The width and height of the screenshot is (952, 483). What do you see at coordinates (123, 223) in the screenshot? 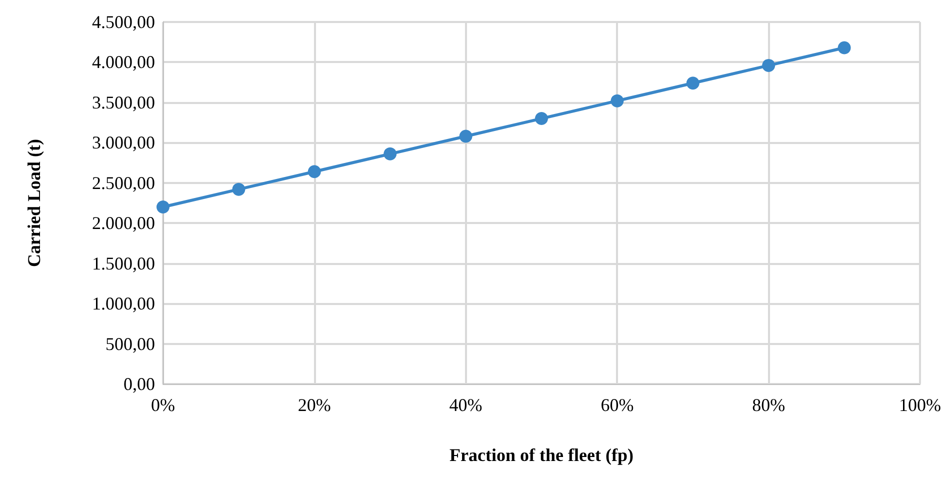
I see `y-tick-label: 2.000,00` at bounding box center [123, 223].